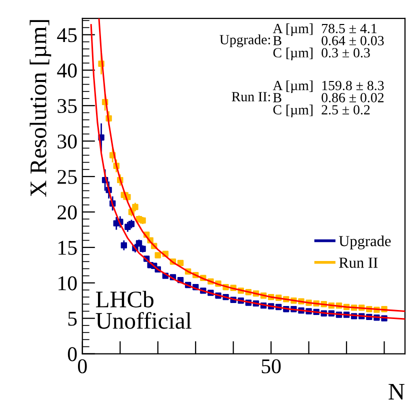 This screenshot has width=412, height=409. Describe the element at coordinates (72, 354) in the screenshot. I see `y-tick-label: 0` at that location.